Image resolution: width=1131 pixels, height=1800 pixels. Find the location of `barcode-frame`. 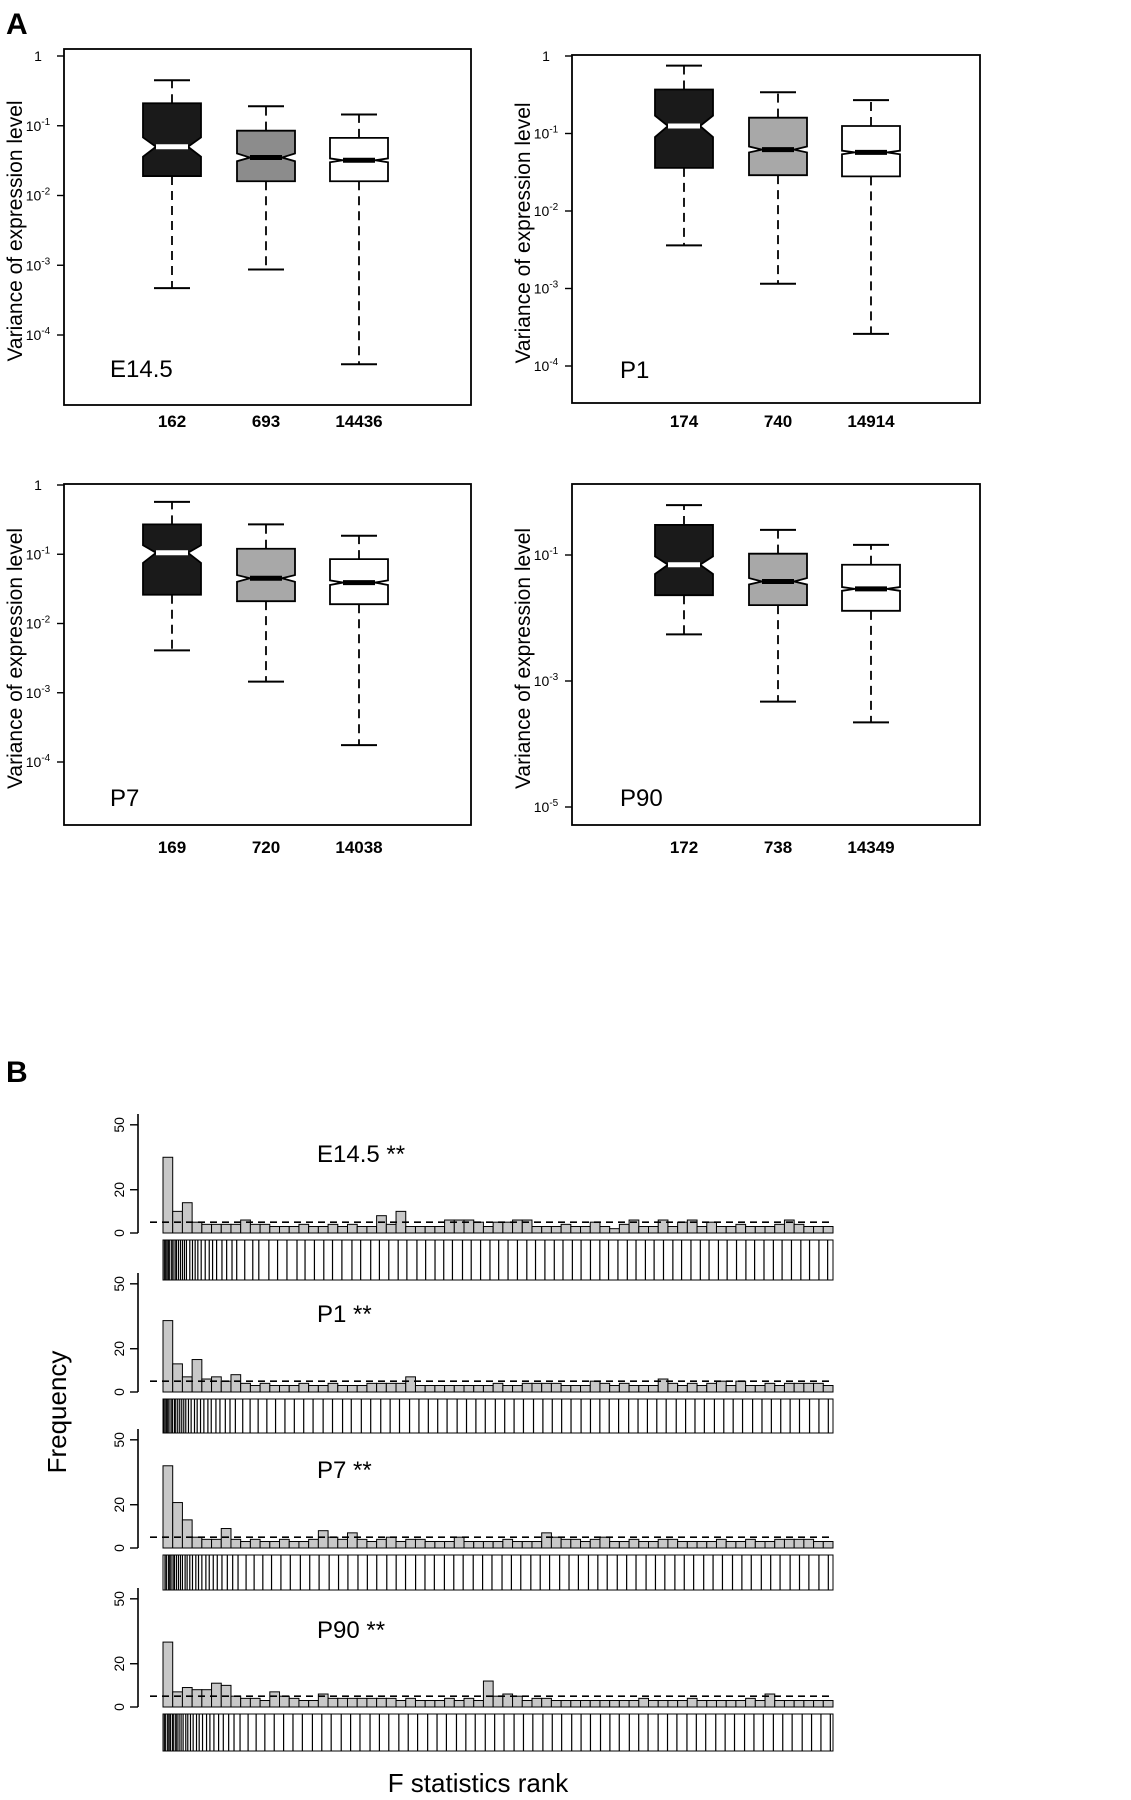

barcode-frame is located at coordinates (498, 1572).